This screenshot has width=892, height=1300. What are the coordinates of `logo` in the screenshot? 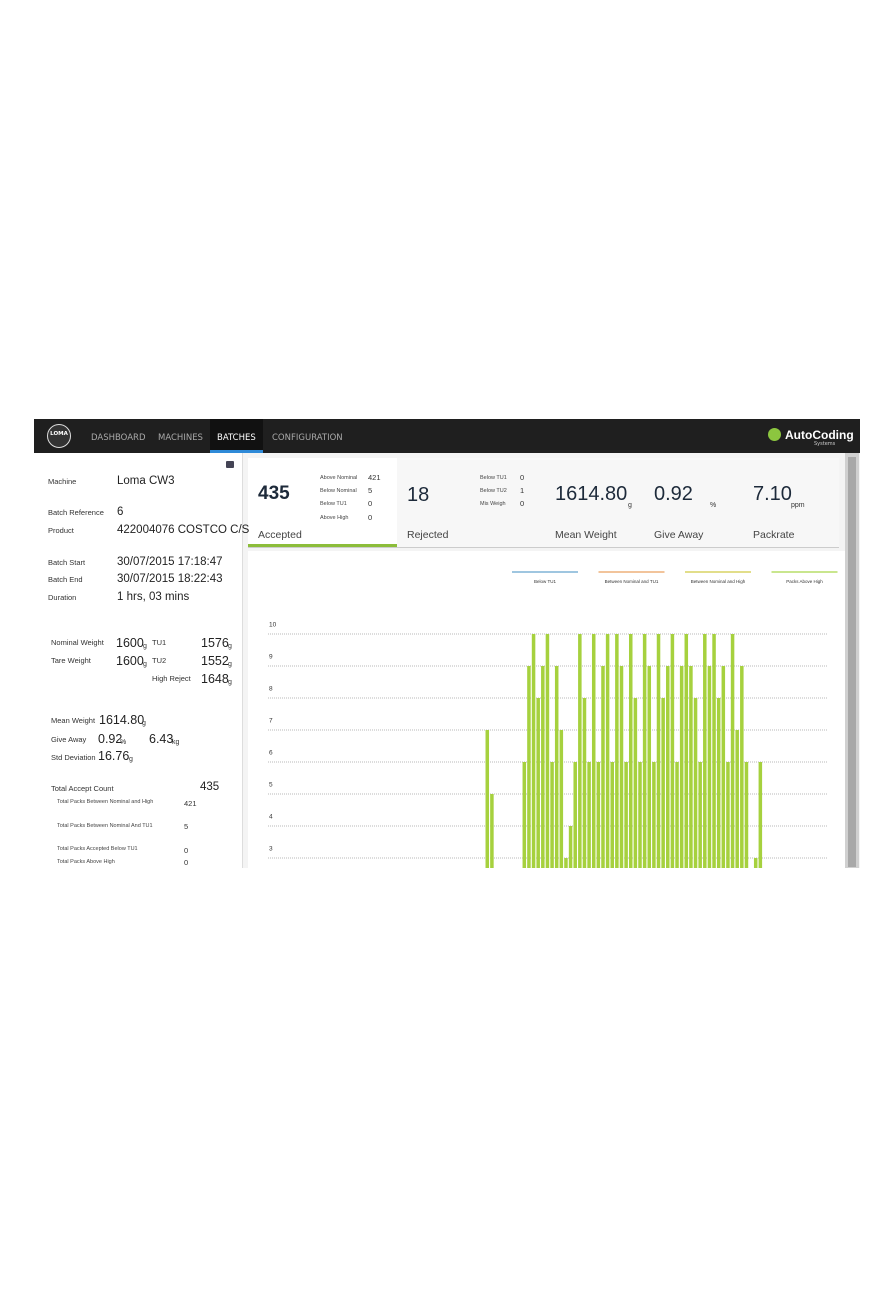 It's located at (59, 436).